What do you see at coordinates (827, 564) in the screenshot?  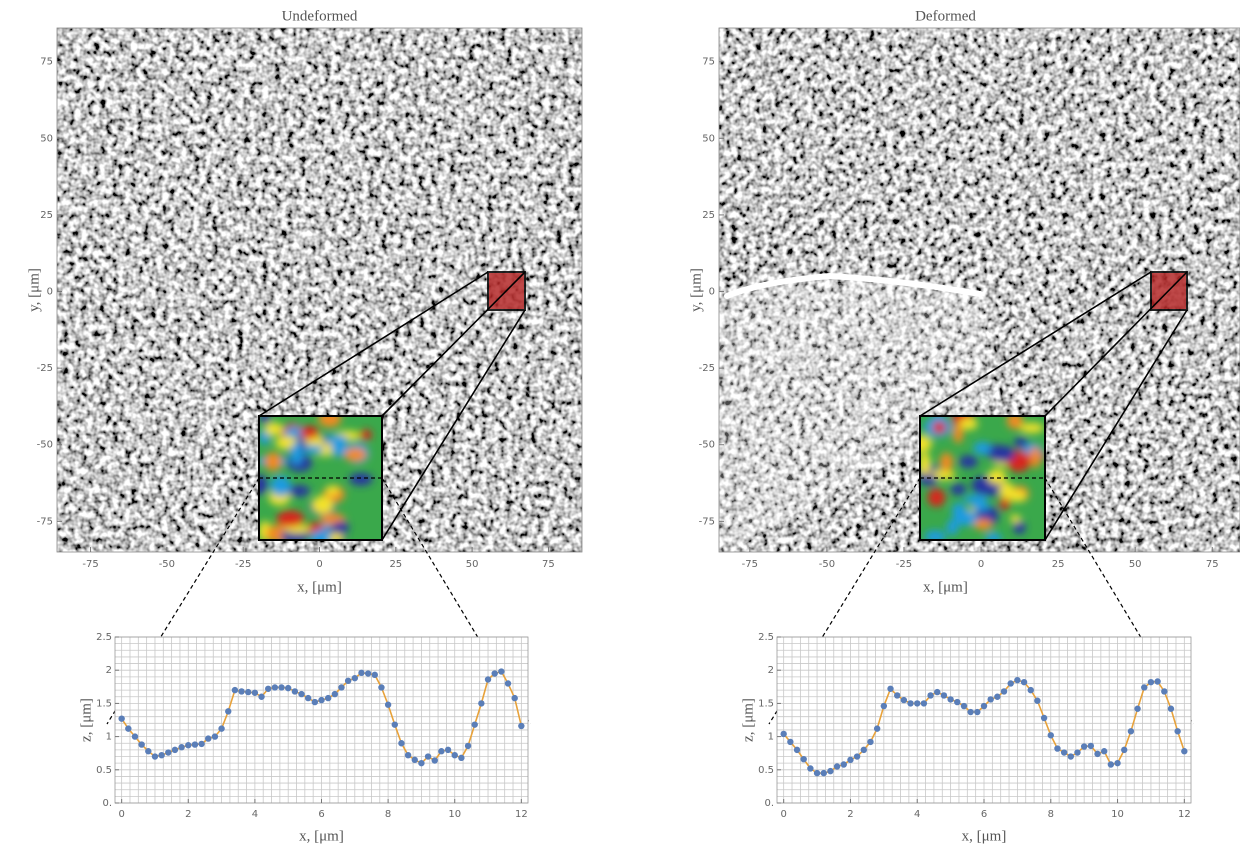 I see `x-tick-label: -50` at bounding box center [827, 564].